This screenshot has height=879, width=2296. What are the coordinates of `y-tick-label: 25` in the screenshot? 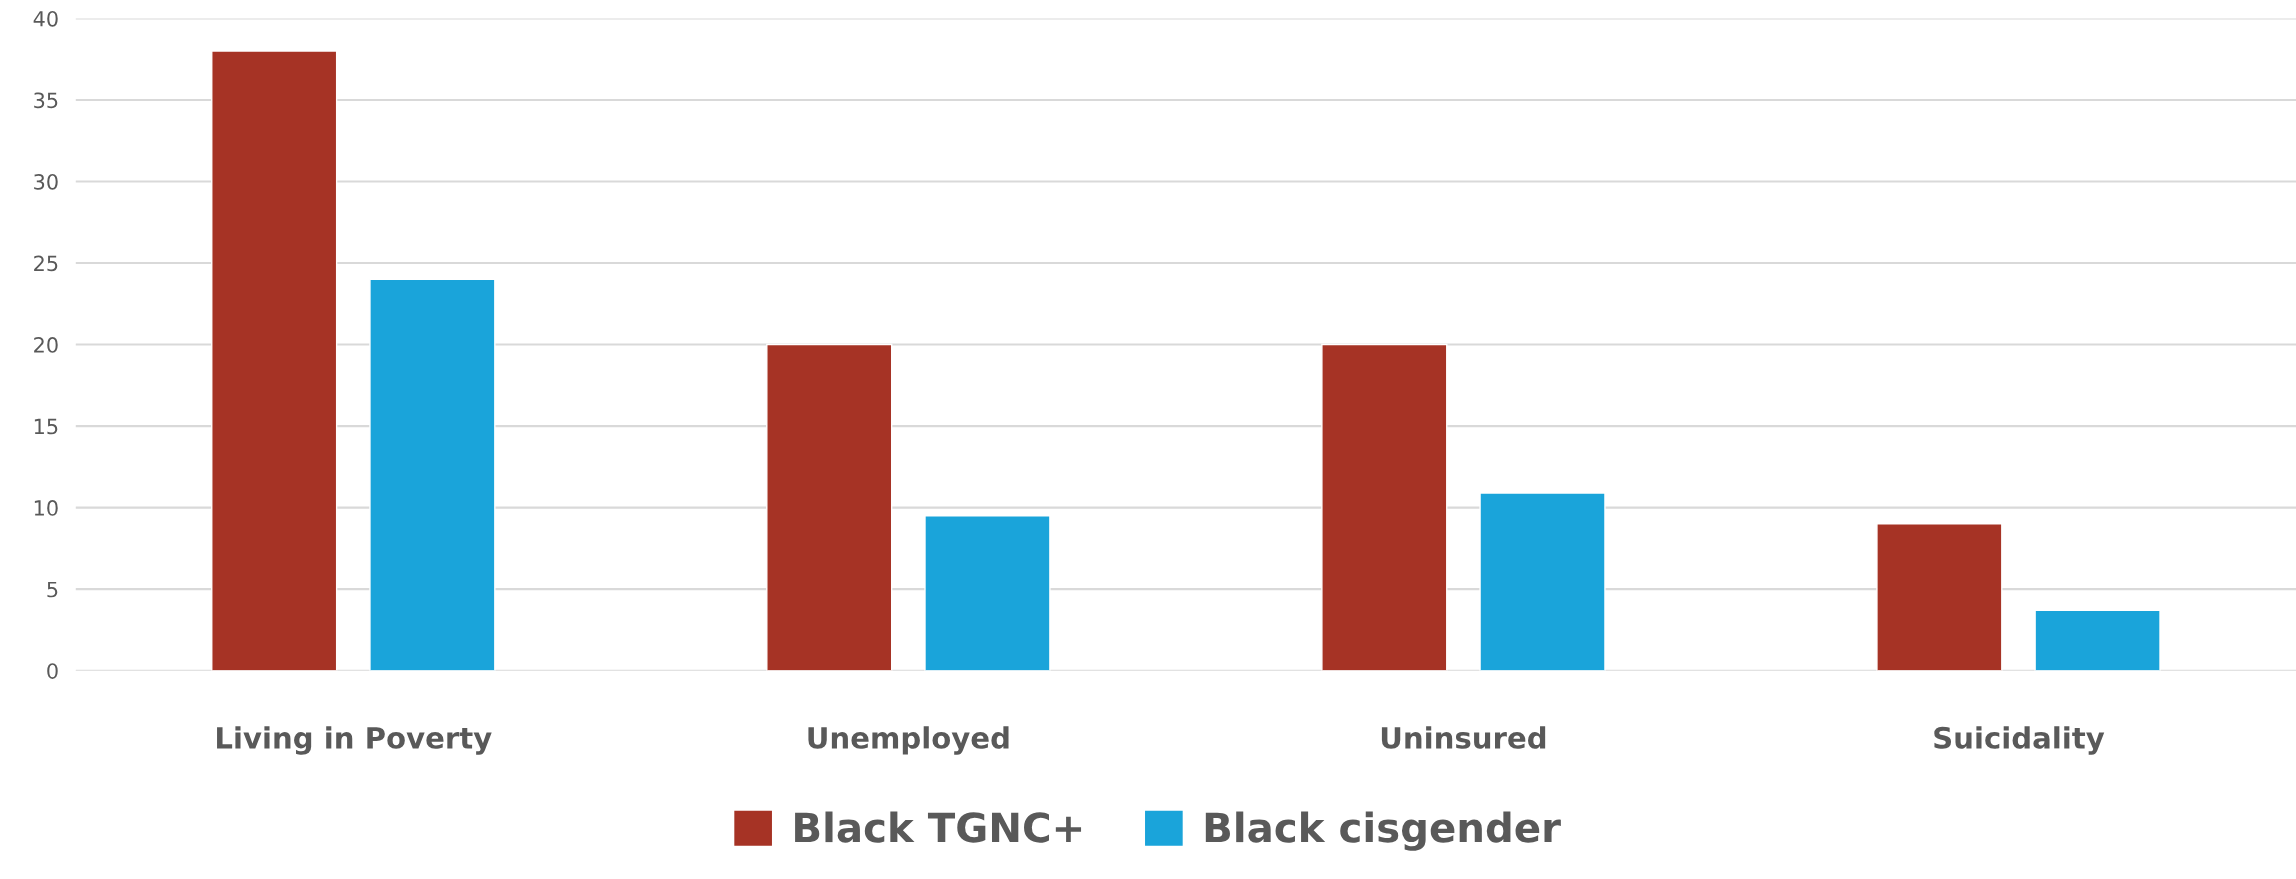 It's located at (46, 263).